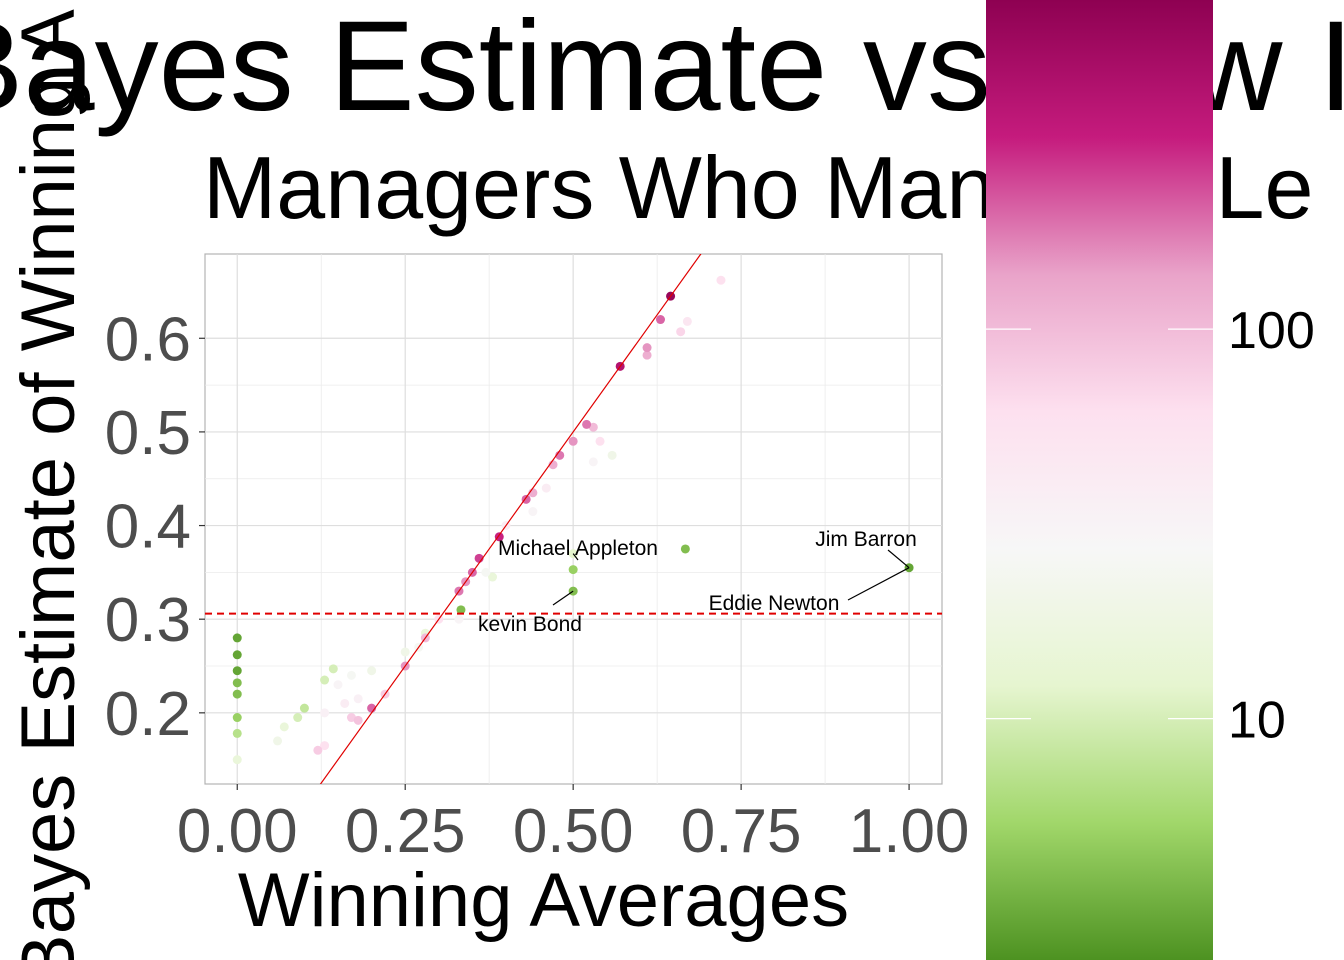  I want to click on x-axis-label: Winning Averages, so click(543, 900).